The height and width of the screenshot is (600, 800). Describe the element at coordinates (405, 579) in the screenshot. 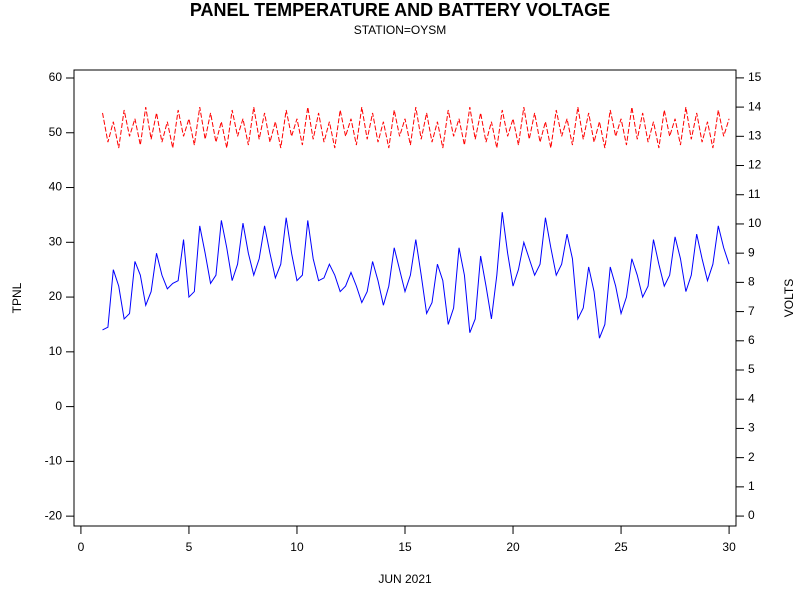

I see `x-axis-label: JUN 2021` at that location.